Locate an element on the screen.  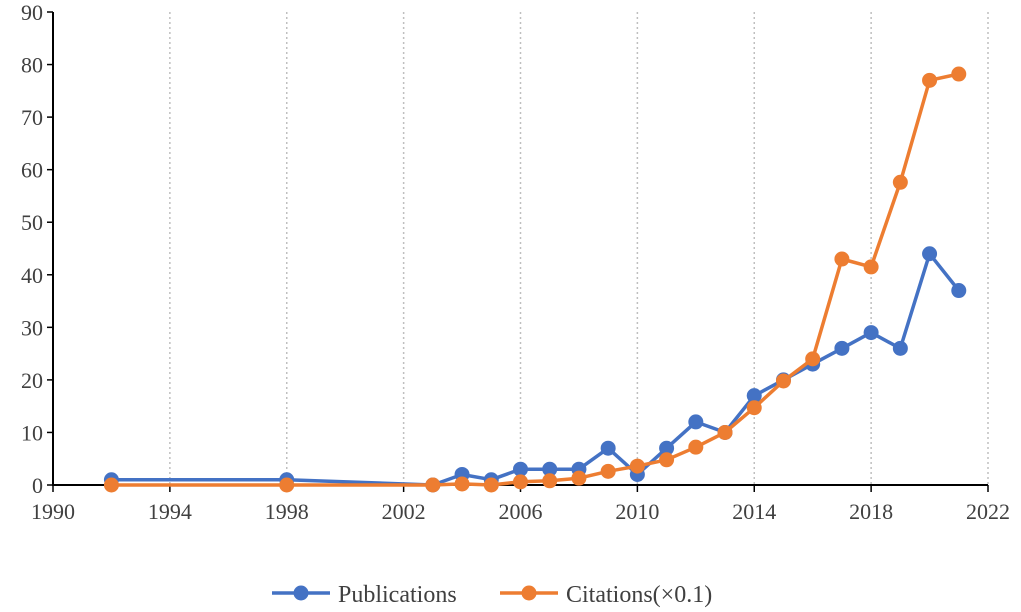
y-tick-label-50: 50 is located at coordinates (32, 222).